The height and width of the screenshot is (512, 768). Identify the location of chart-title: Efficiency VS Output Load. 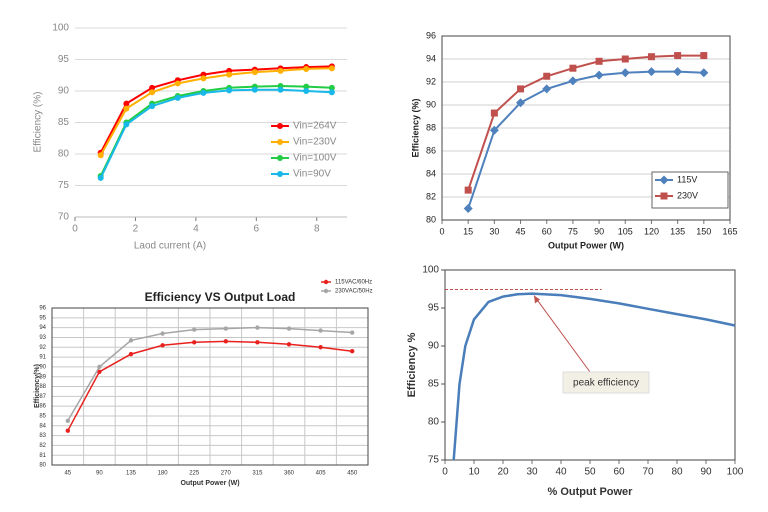
(220, 297).